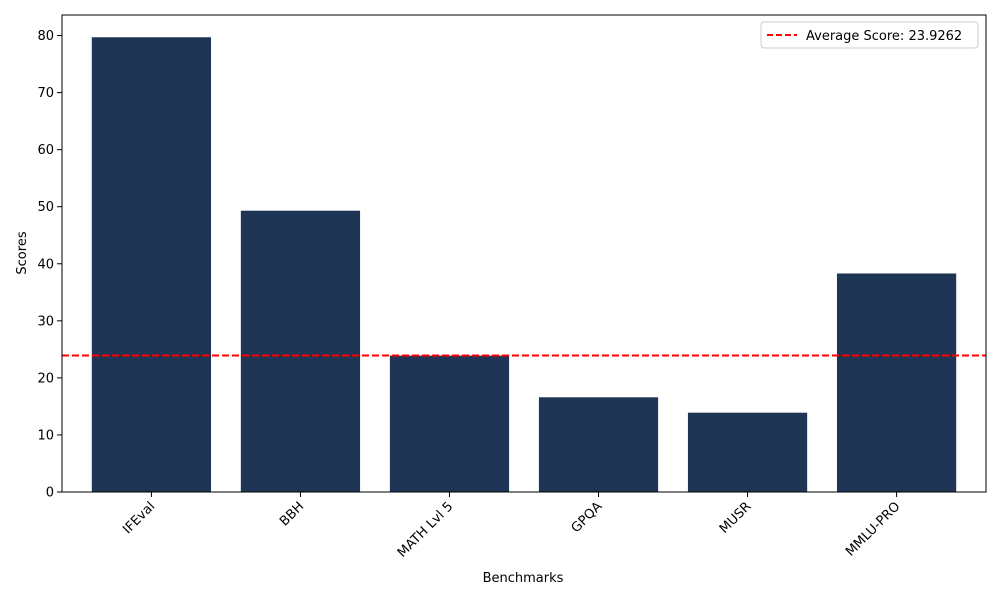 The width and height of the screenshot is (1000, 604). Describe the element at coordinates (873, 529) in the screenshot. I see `x-tick-label: MMLU-PRO` at that location.